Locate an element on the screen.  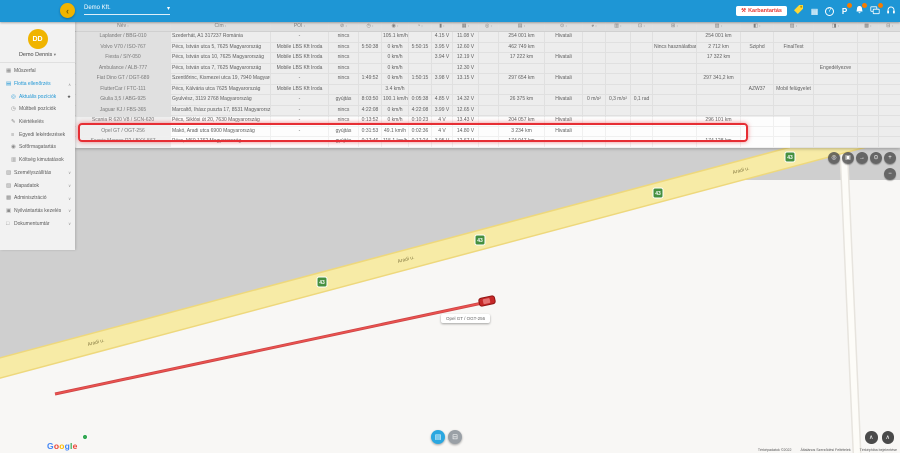
column-header-voltage-col: ▦↕ is located at coordinates (465, 27).